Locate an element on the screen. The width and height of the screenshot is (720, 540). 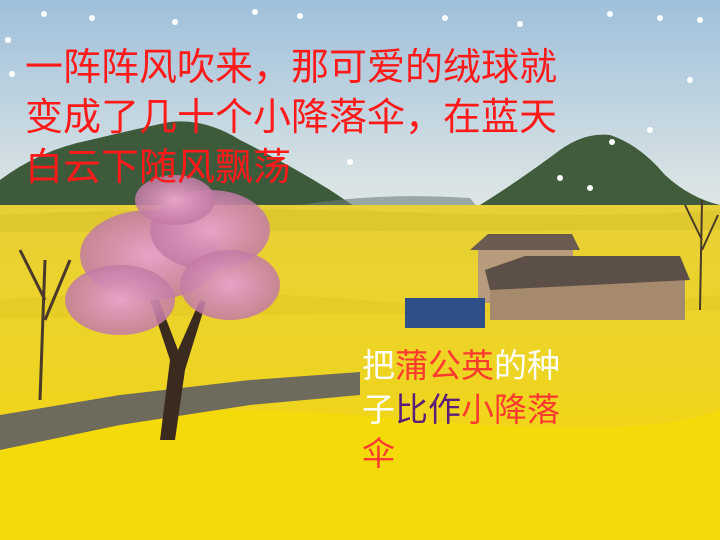
stone-wall is located at coordinates (180, 411).